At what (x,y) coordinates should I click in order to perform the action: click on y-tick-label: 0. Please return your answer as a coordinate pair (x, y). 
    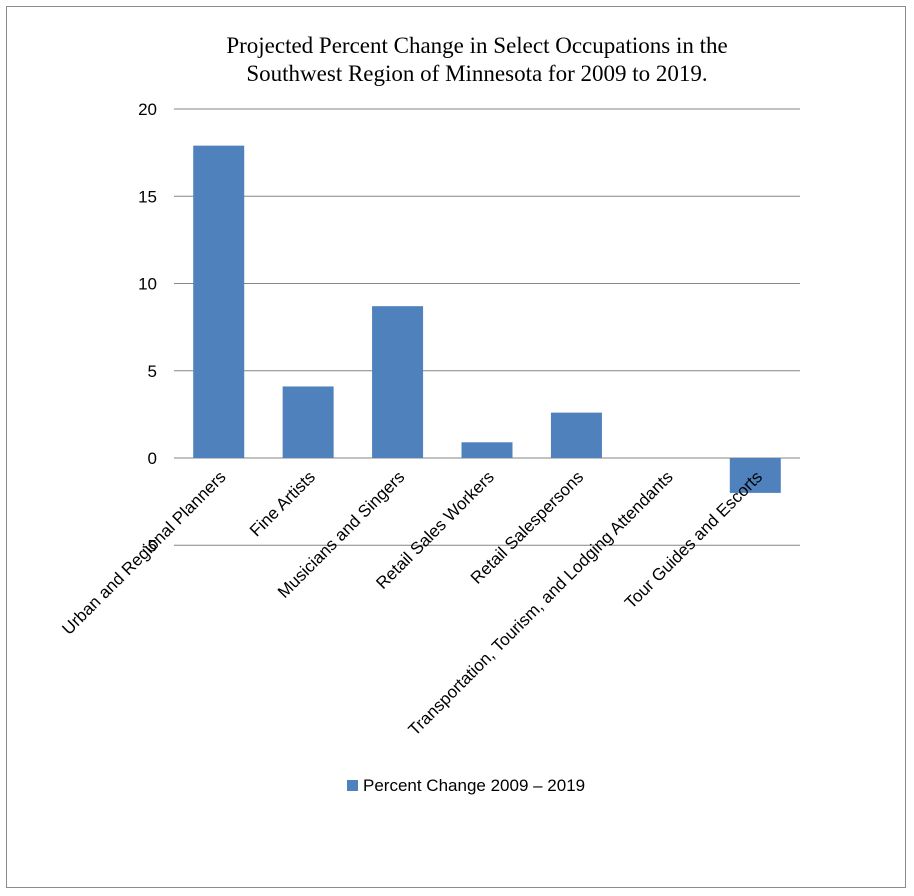
    Looking at the image, I should click on (152, 458).